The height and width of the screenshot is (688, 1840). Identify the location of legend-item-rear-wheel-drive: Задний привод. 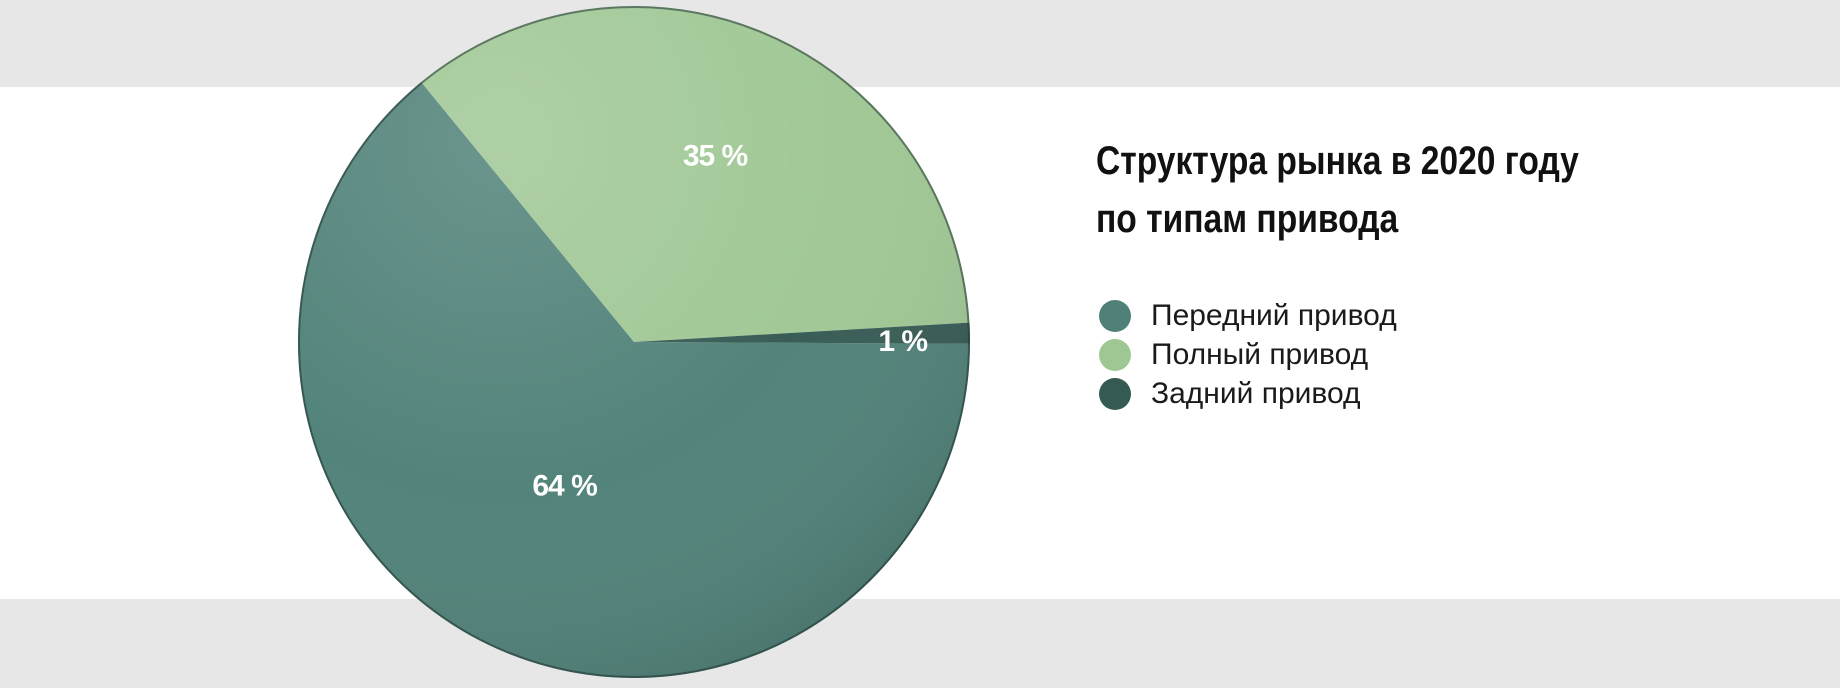
(1248, 393).